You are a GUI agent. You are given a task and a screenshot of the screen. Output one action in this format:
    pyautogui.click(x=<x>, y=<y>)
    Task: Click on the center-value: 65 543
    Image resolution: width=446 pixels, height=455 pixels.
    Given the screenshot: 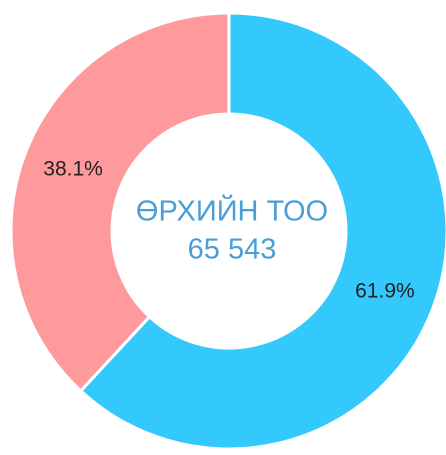 What is the action you would take?
    pyautogui.click(x=232, y=250)
    